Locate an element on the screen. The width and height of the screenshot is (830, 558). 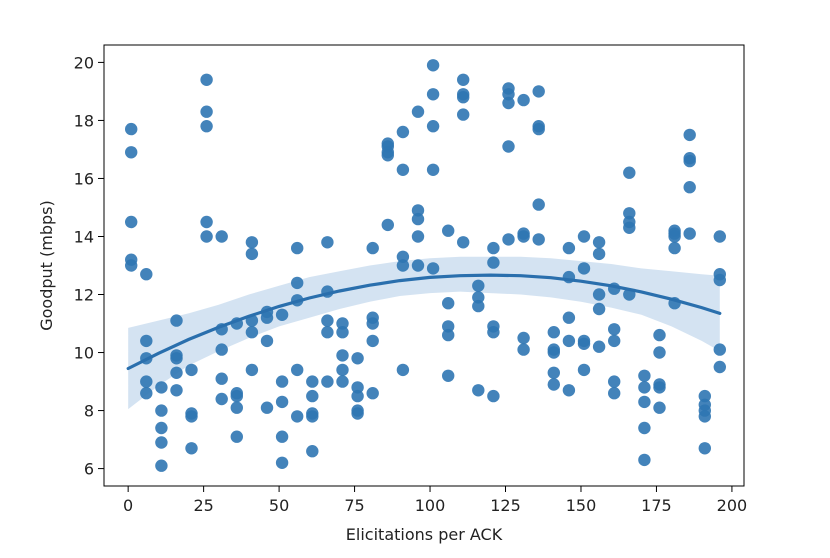
y-tick-label: 14 is located at coordinates (84, 236).